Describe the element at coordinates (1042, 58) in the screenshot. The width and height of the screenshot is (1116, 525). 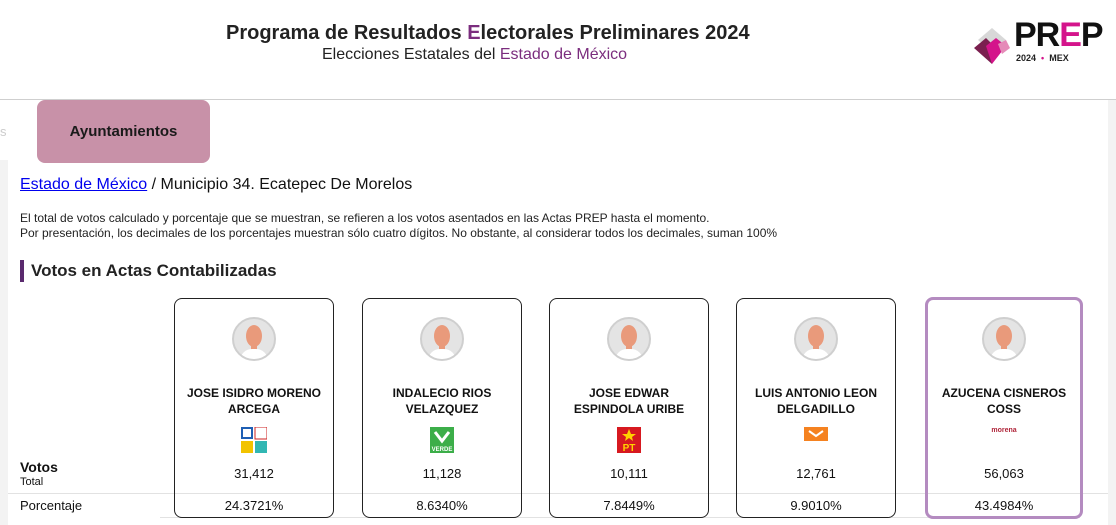
I see `logo-sub: 2024 • MEX` at that location.